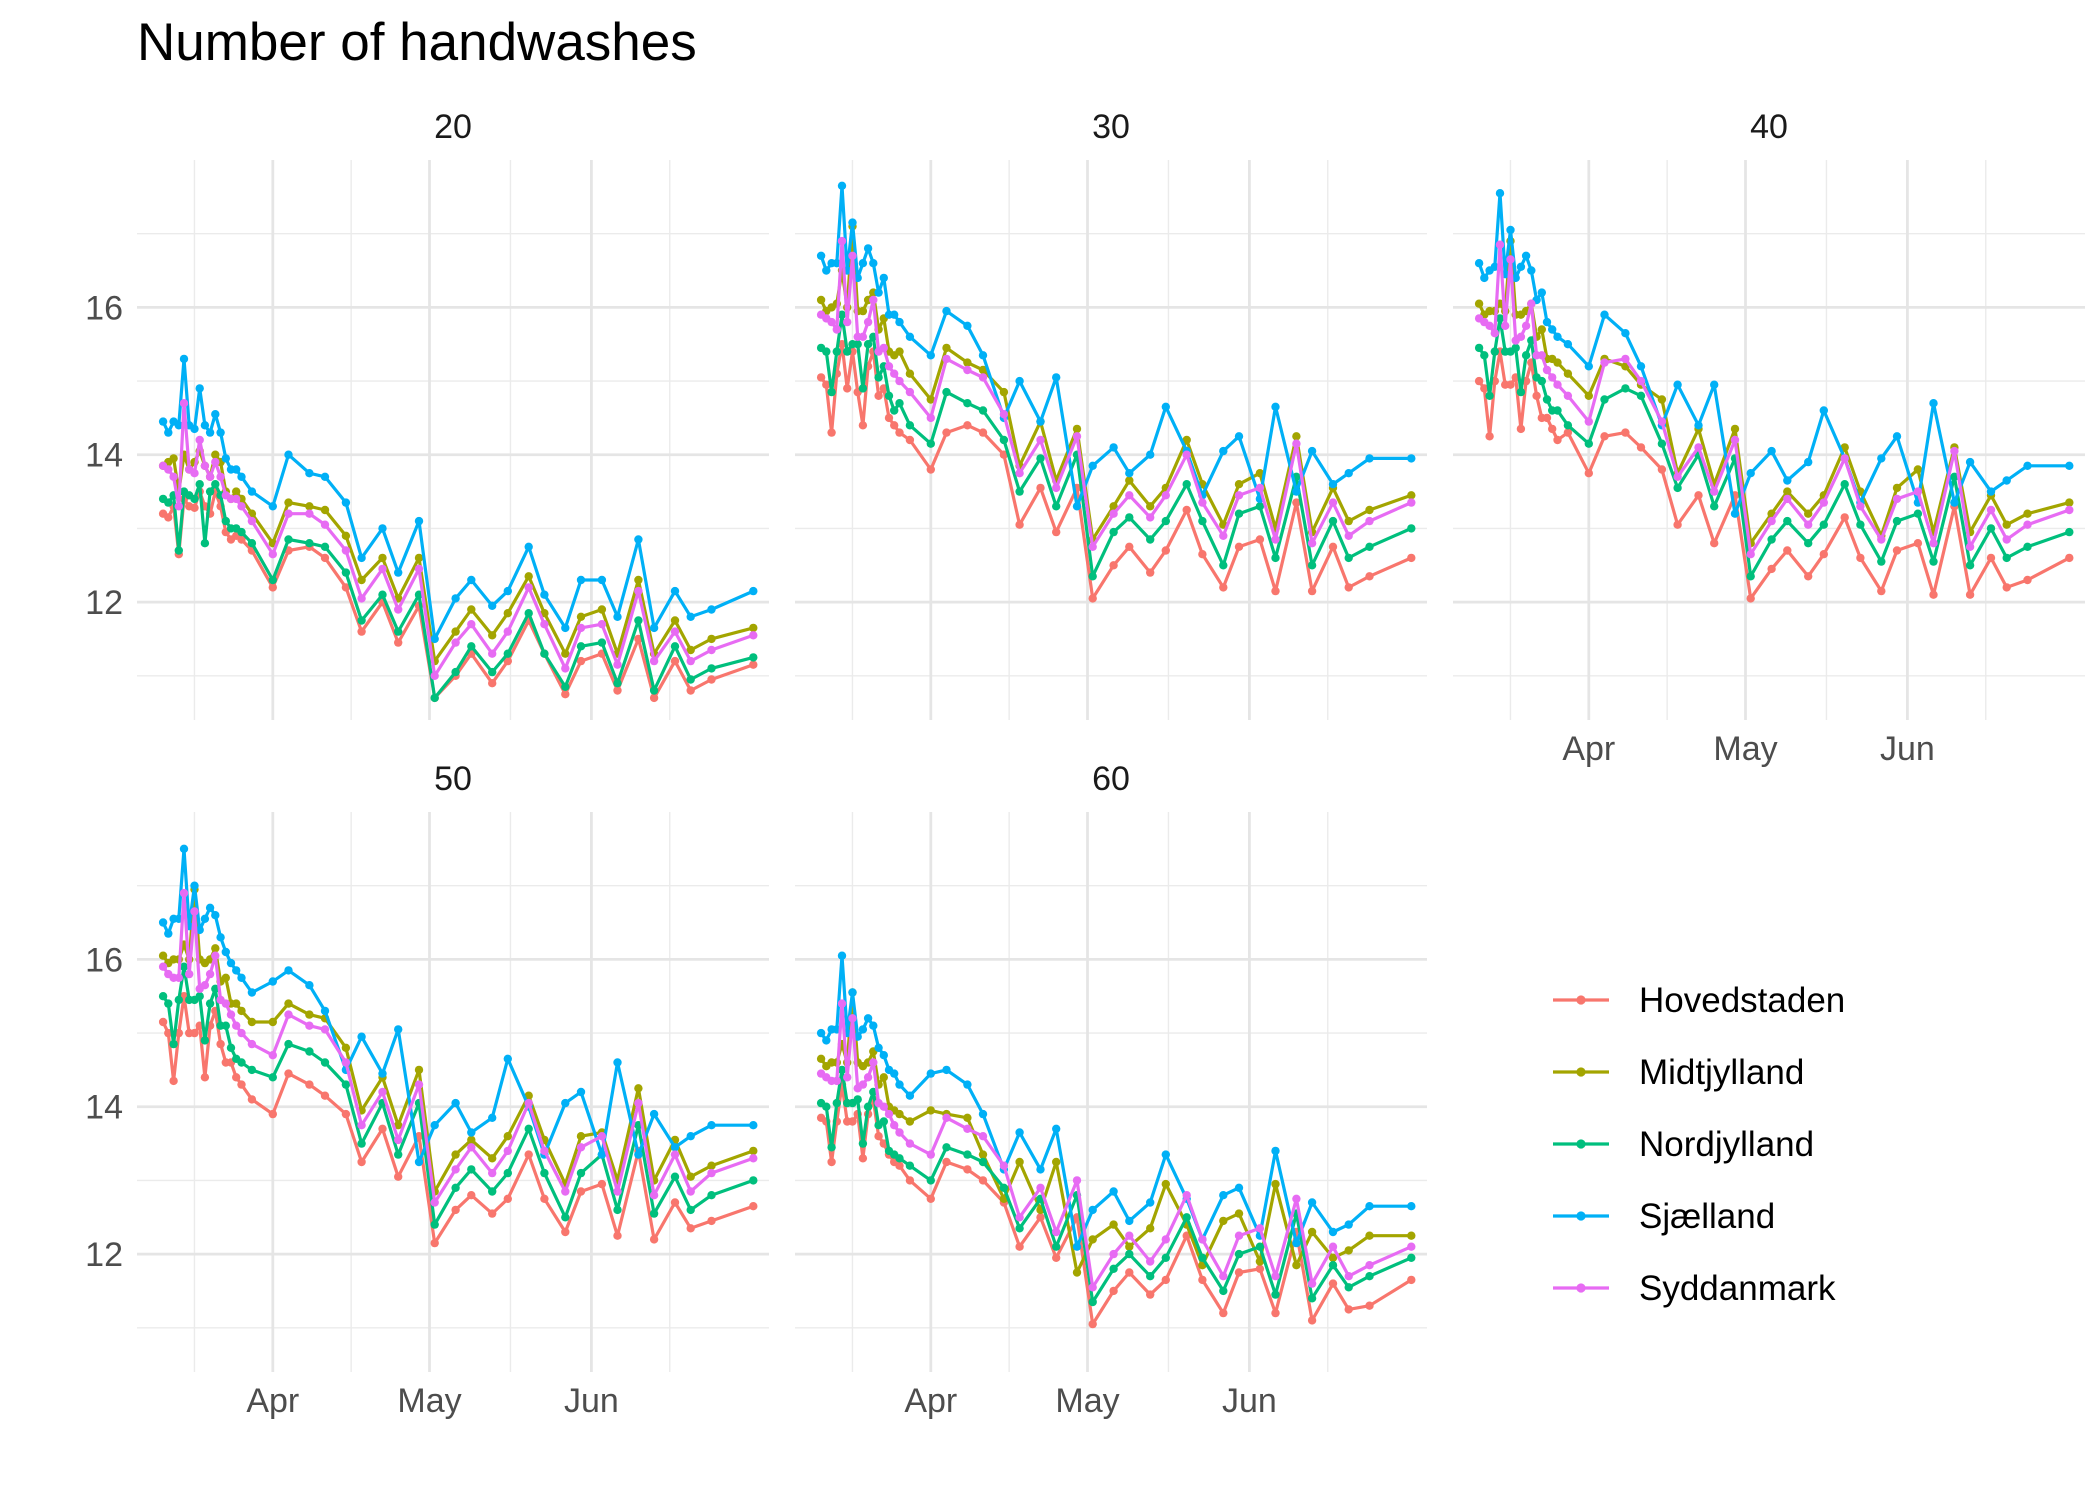  I want to click on legend-key-point, so click(1581, 1072).